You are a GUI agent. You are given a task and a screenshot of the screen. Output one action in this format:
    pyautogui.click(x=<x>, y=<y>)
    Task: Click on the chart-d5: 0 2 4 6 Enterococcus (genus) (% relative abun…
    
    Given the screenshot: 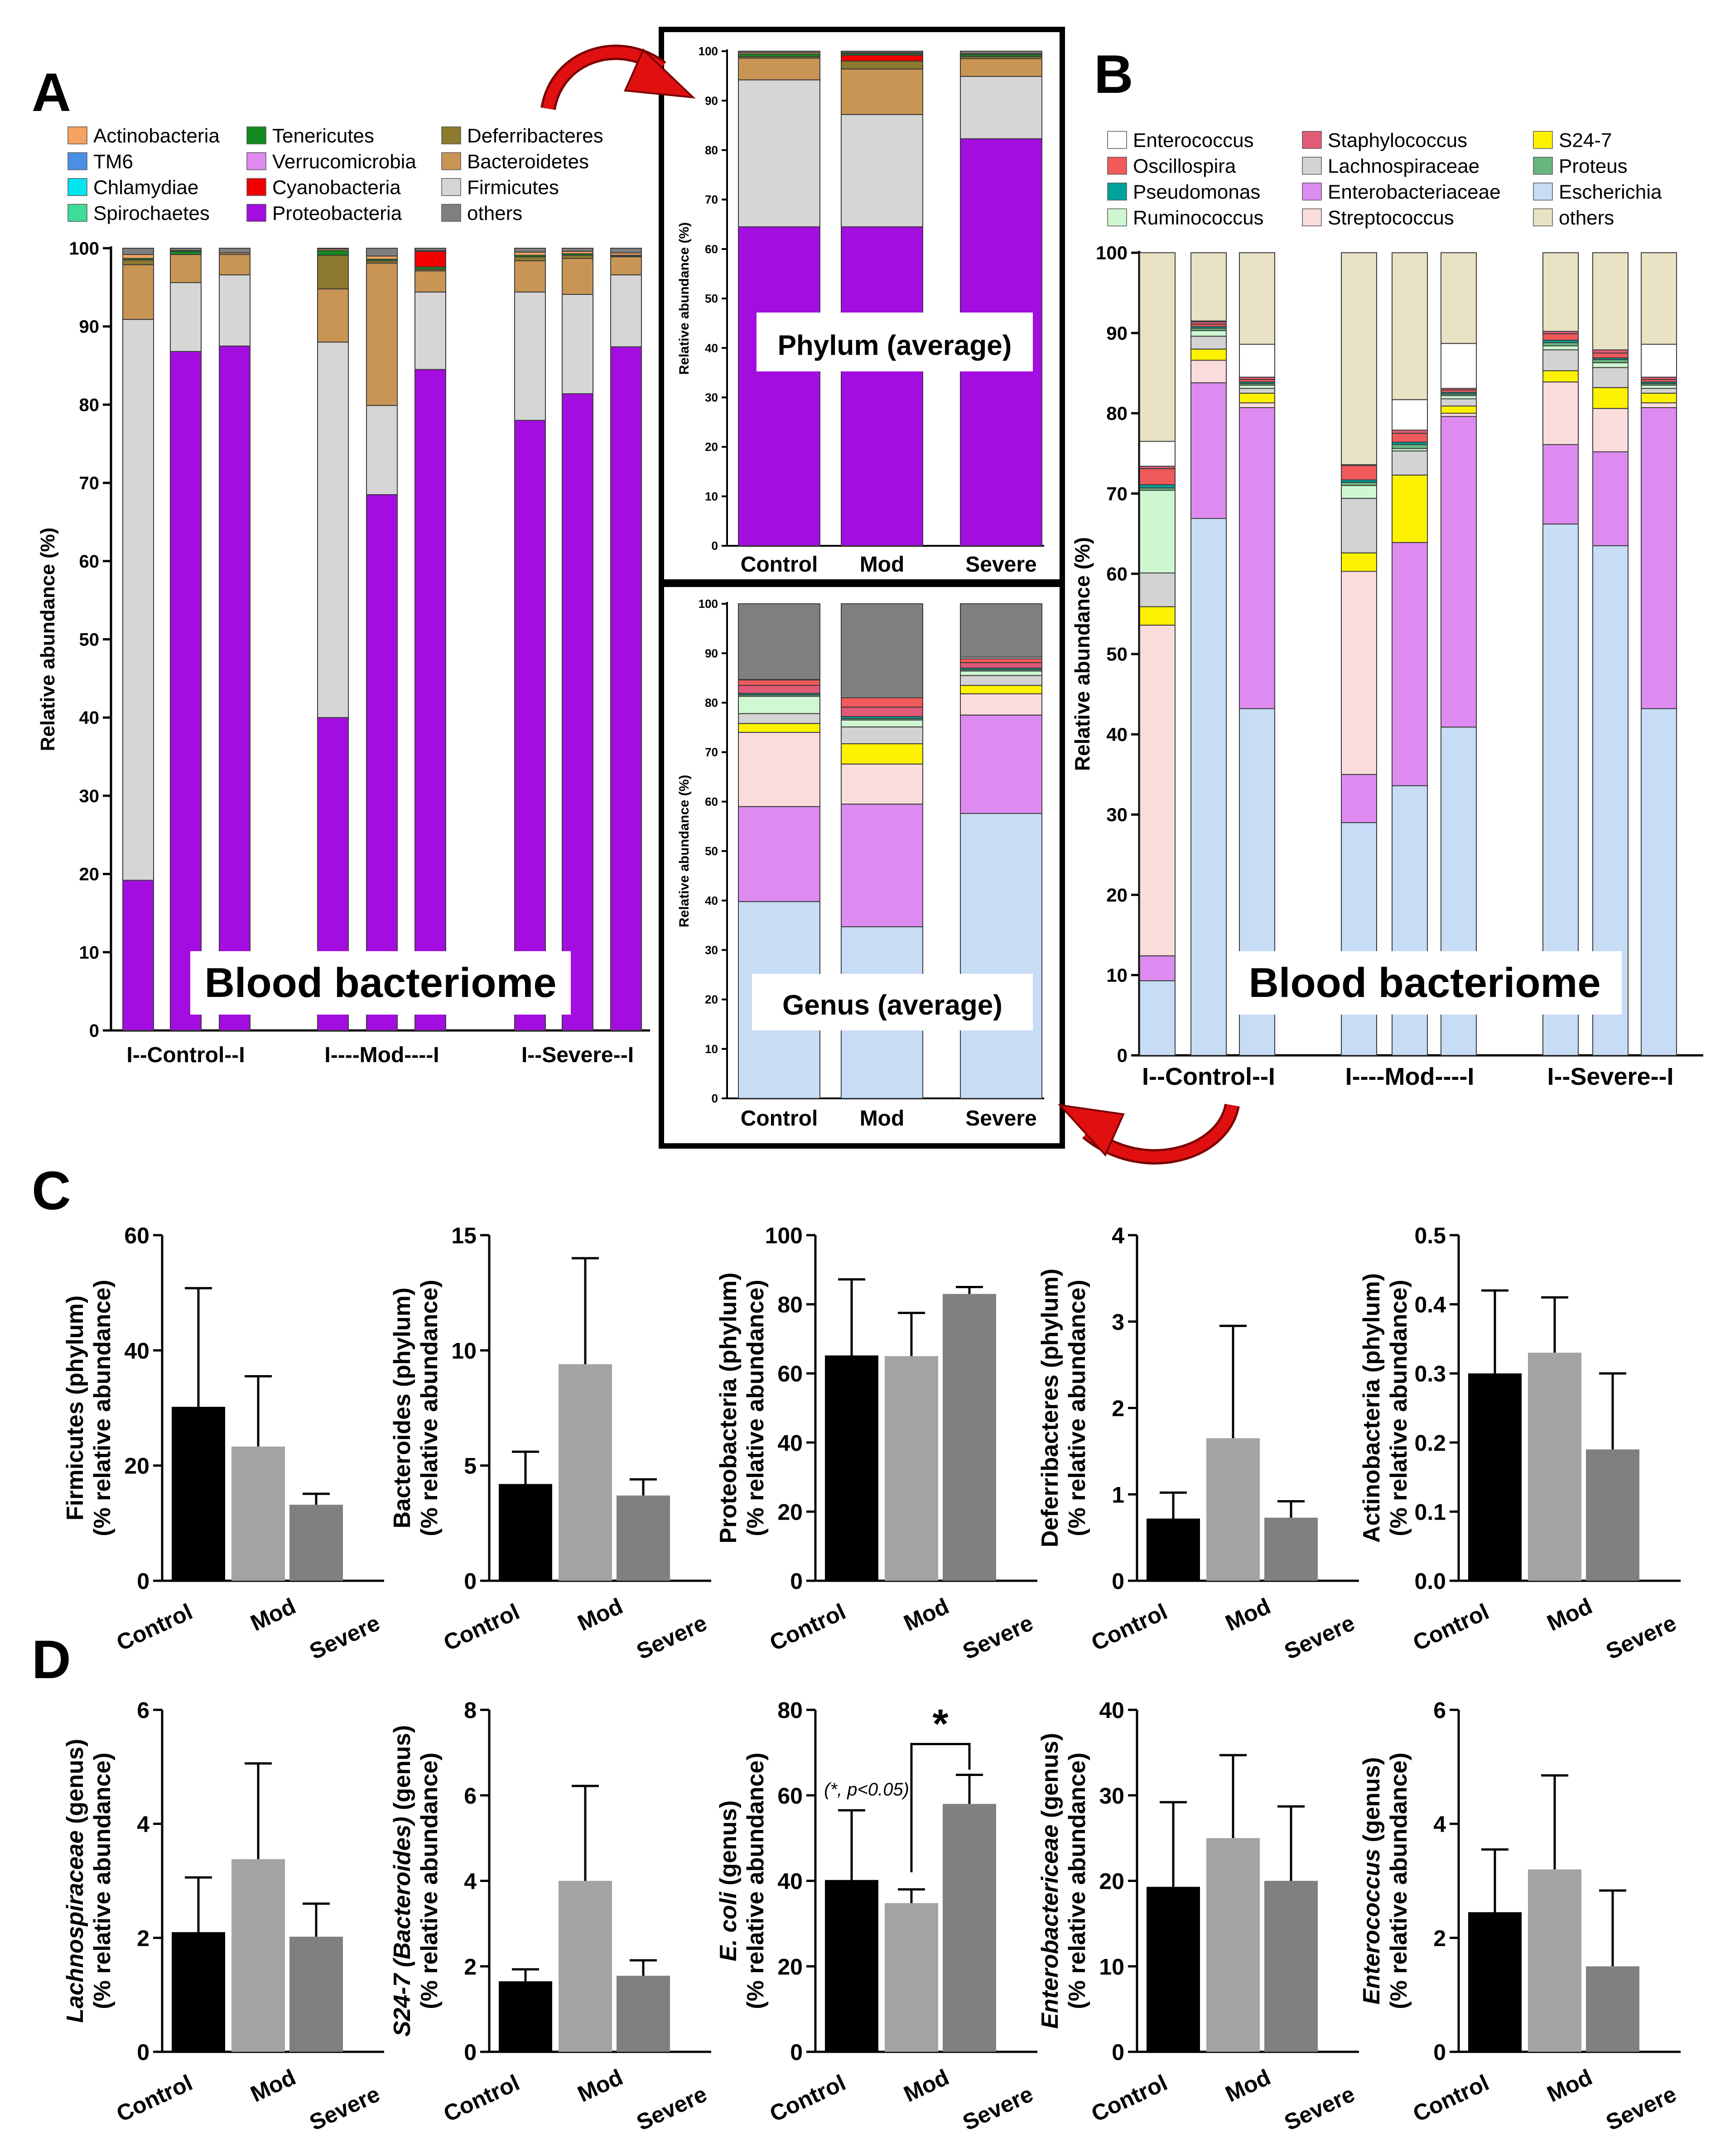 What is the action you would take?
    pyautogui.click(x=1520, y=1917)
    